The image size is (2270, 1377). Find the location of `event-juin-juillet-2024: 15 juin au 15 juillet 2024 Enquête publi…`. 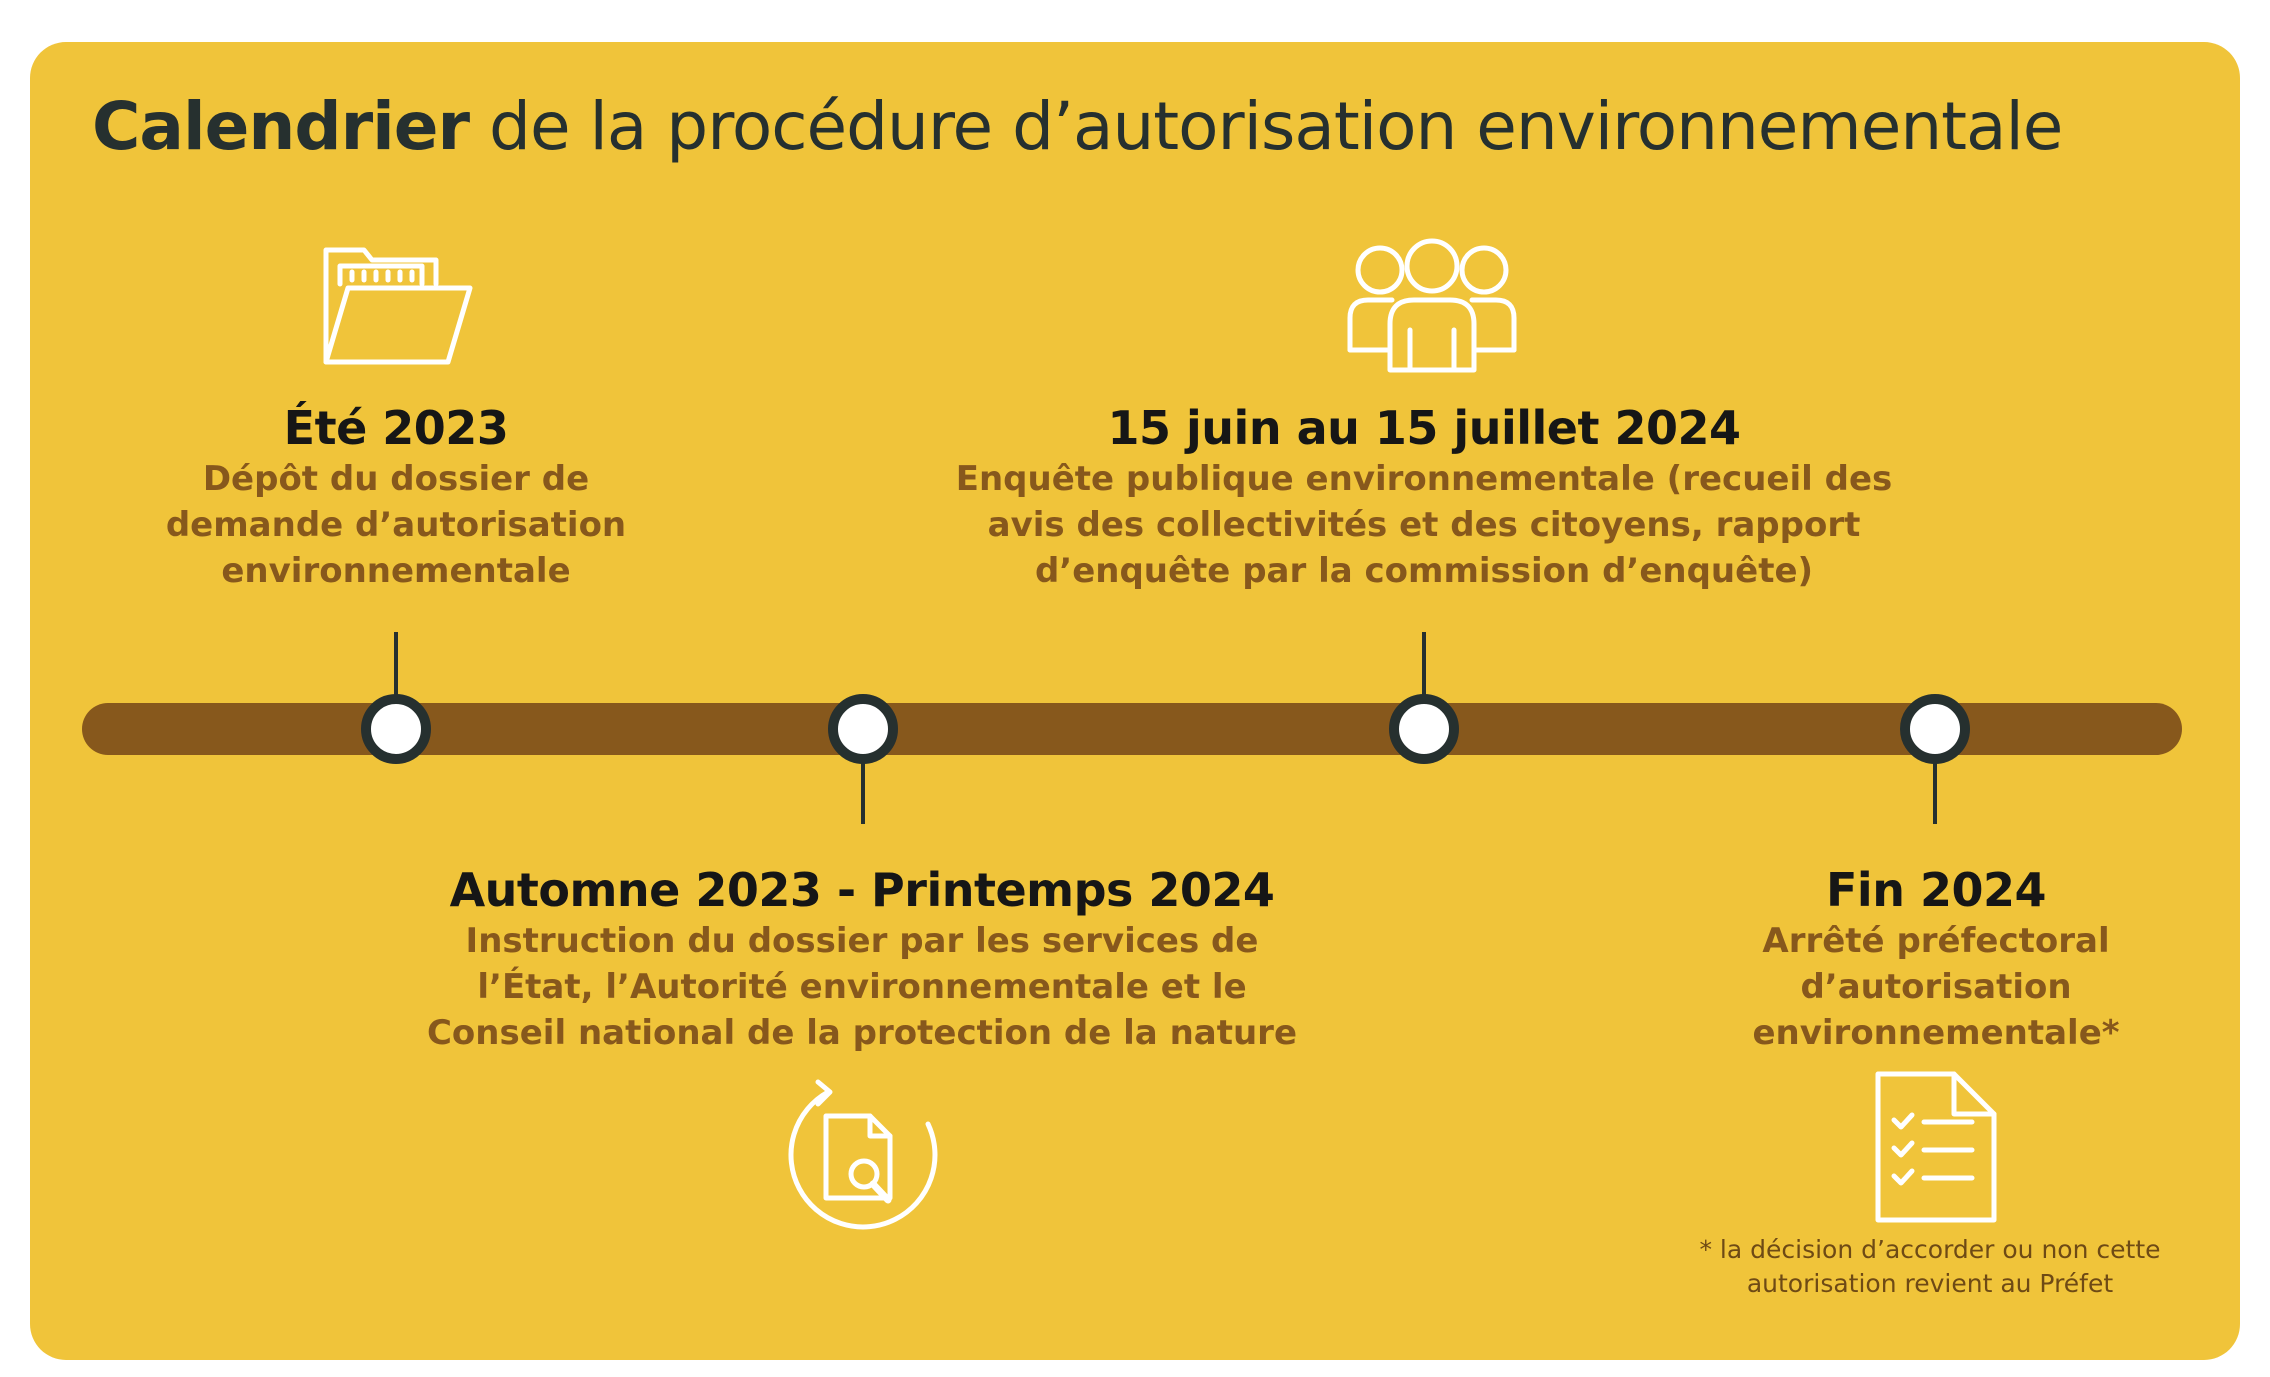

event-juin-juillet-2024: 15 juin au 15 juillet 2024 Enquête publi… is located at coordinates (1424, 497).